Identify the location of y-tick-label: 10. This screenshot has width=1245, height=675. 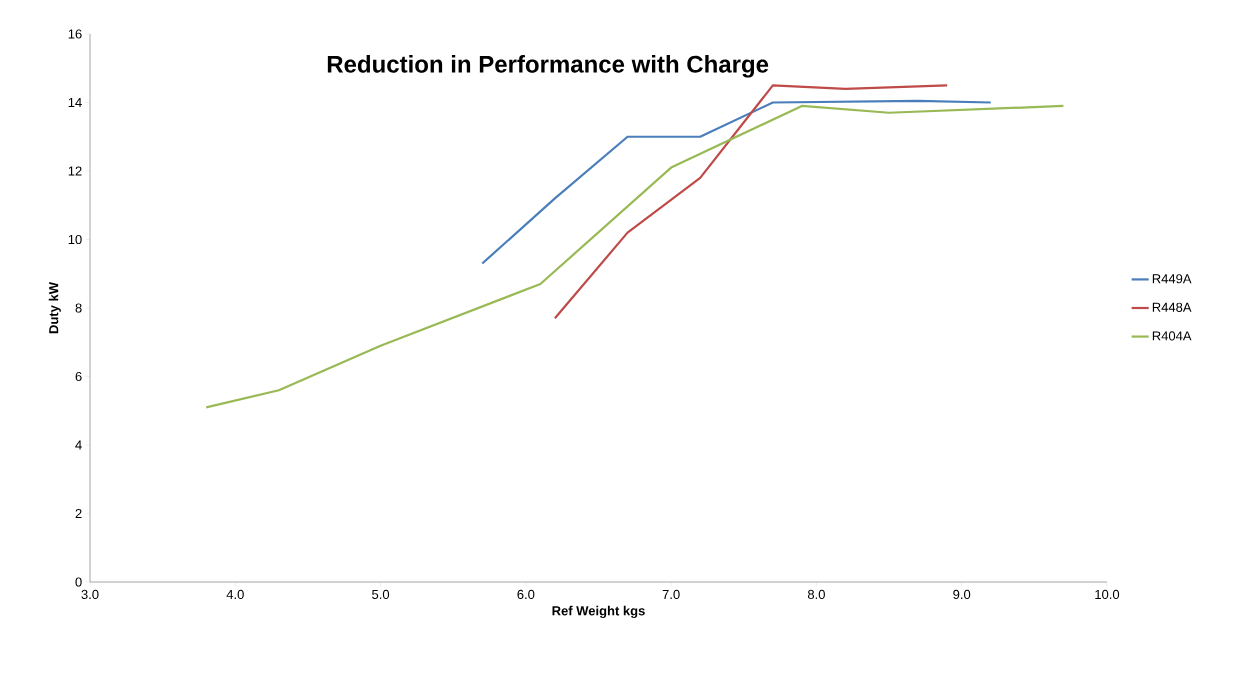
(75, 239).